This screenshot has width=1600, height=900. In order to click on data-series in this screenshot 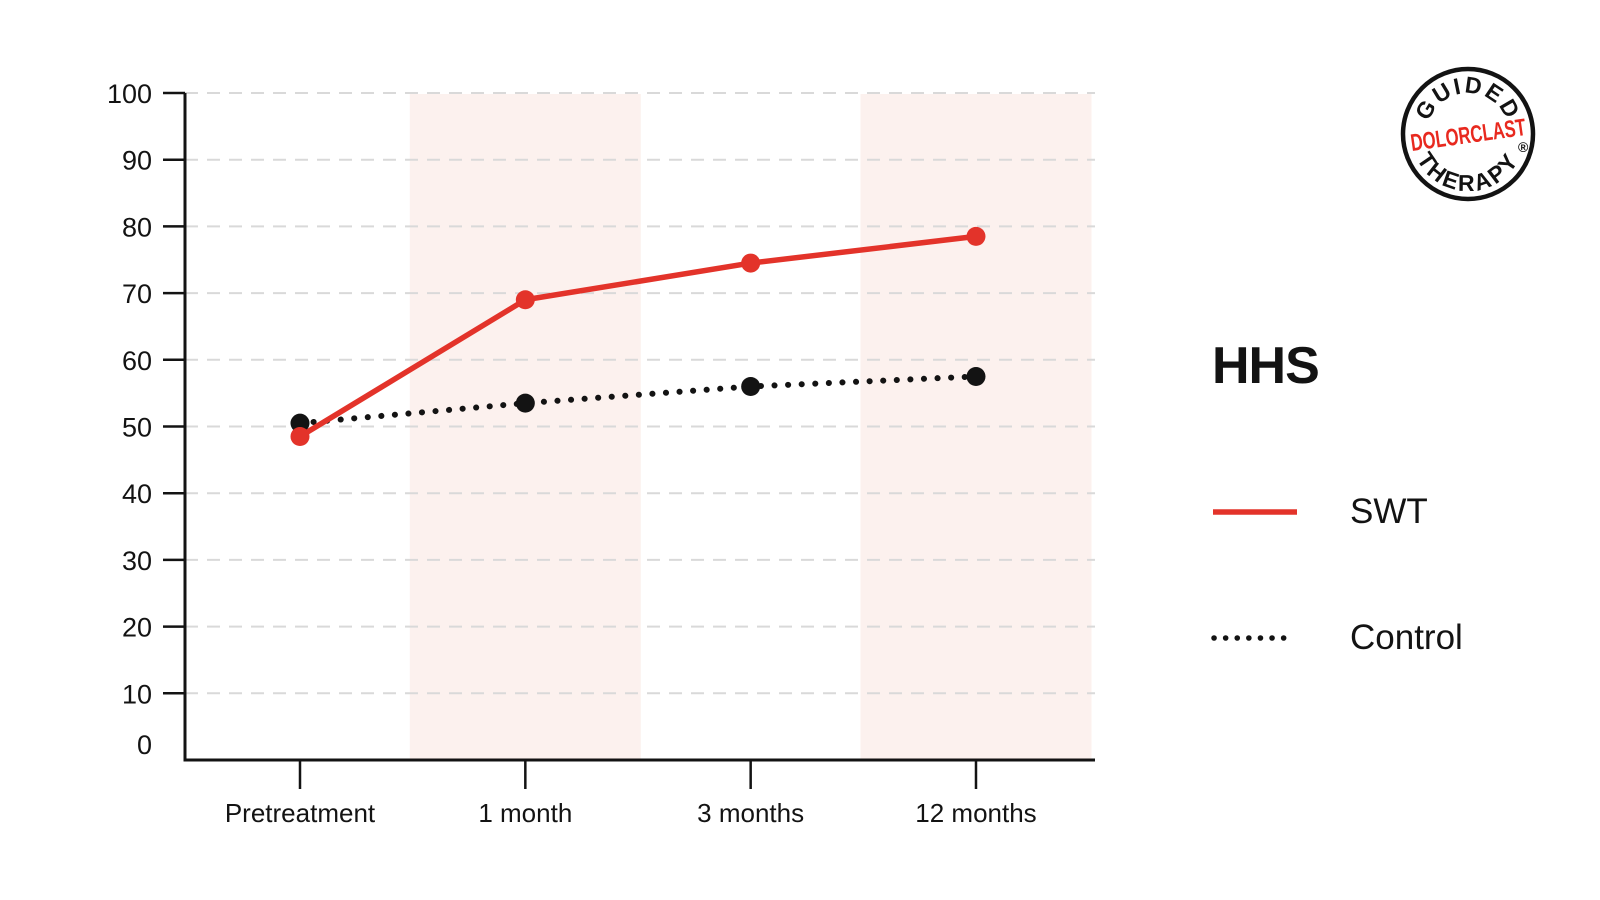, I will do `click(638, 336)`.